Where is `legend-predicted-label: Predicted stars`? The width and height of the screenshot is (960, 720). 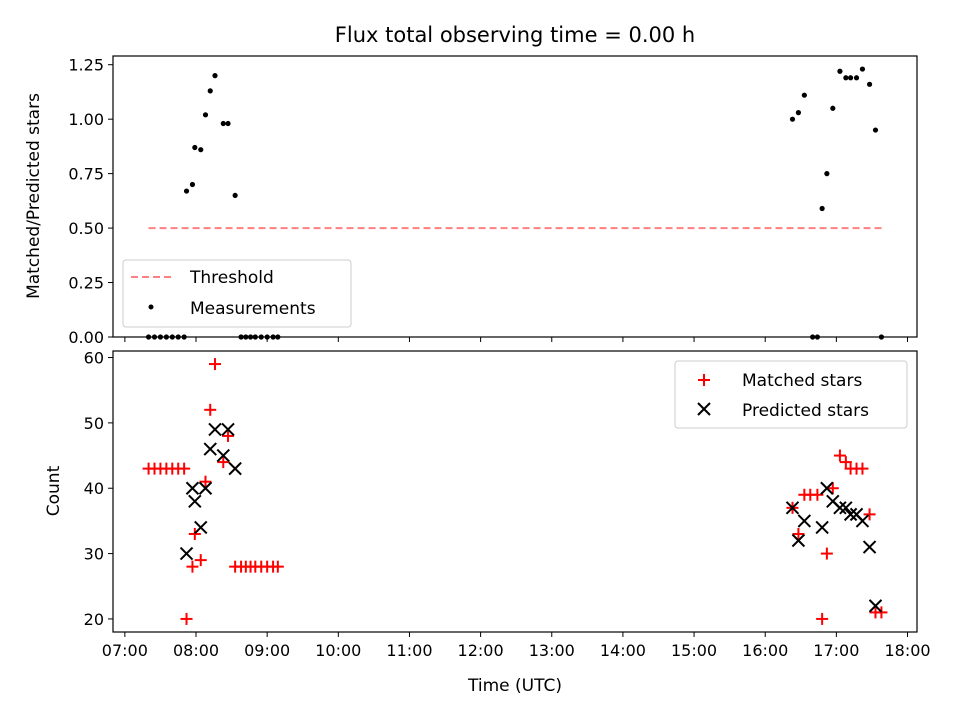
legend-predicted-label: Predicted stars is located at coordinates (805, 411).